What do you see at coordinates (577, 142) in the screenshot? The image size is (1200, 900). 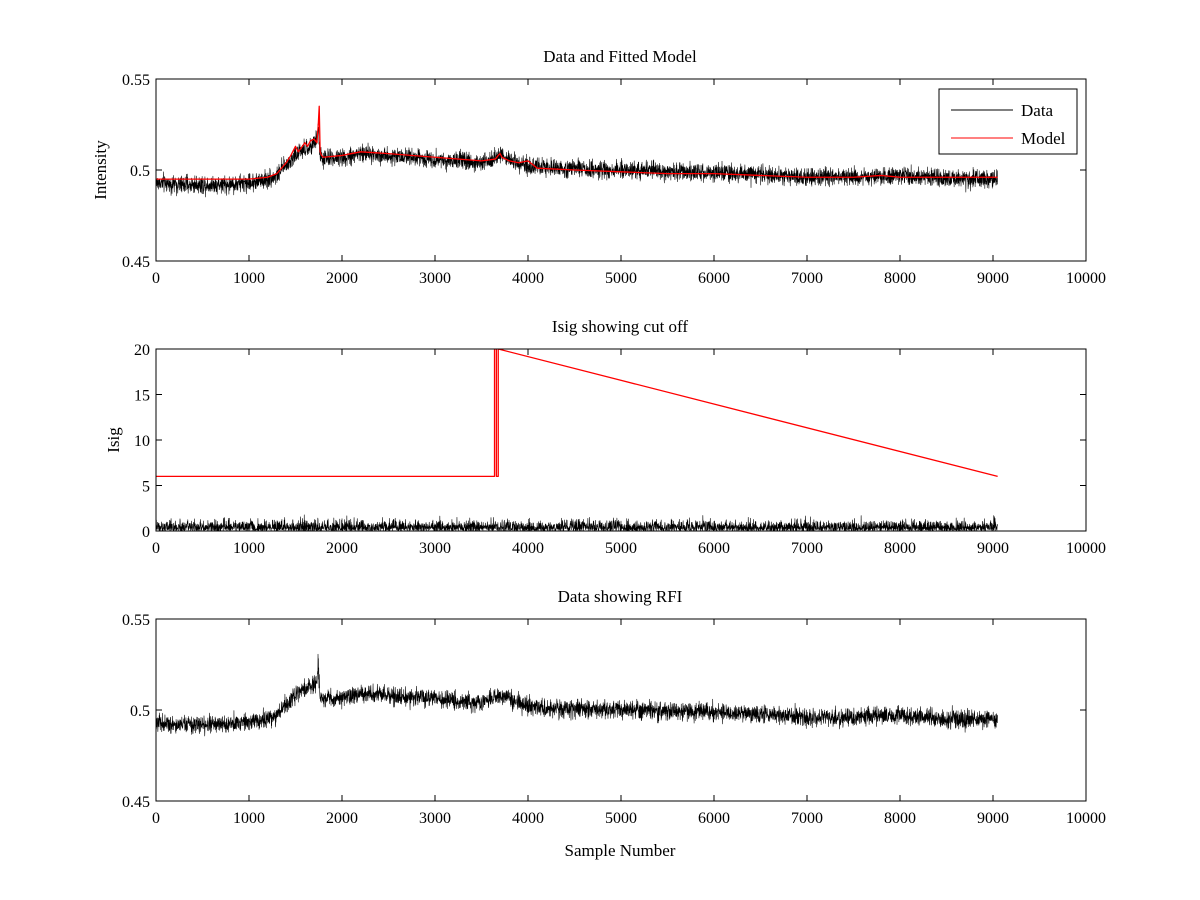 I see `panel1-series-model` at bounding box center [577, 142].